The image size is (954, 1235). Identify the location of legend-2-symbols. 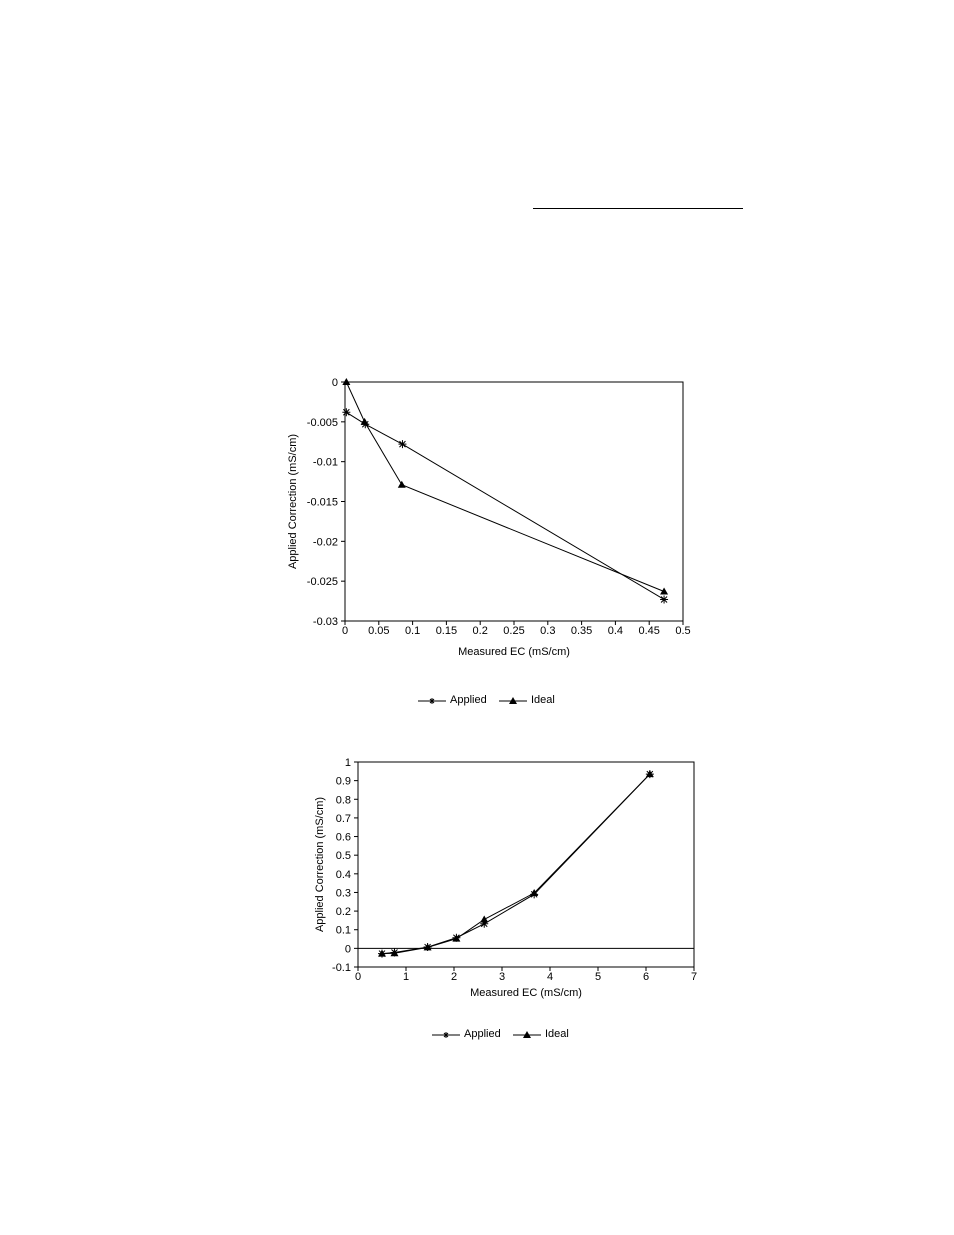
(486, 1034).